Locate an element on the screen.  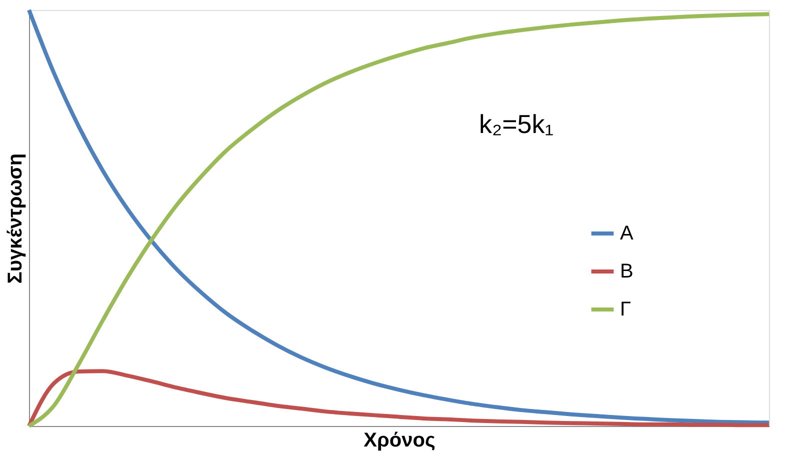
legend-label: A is located at coordinates (627, 233).